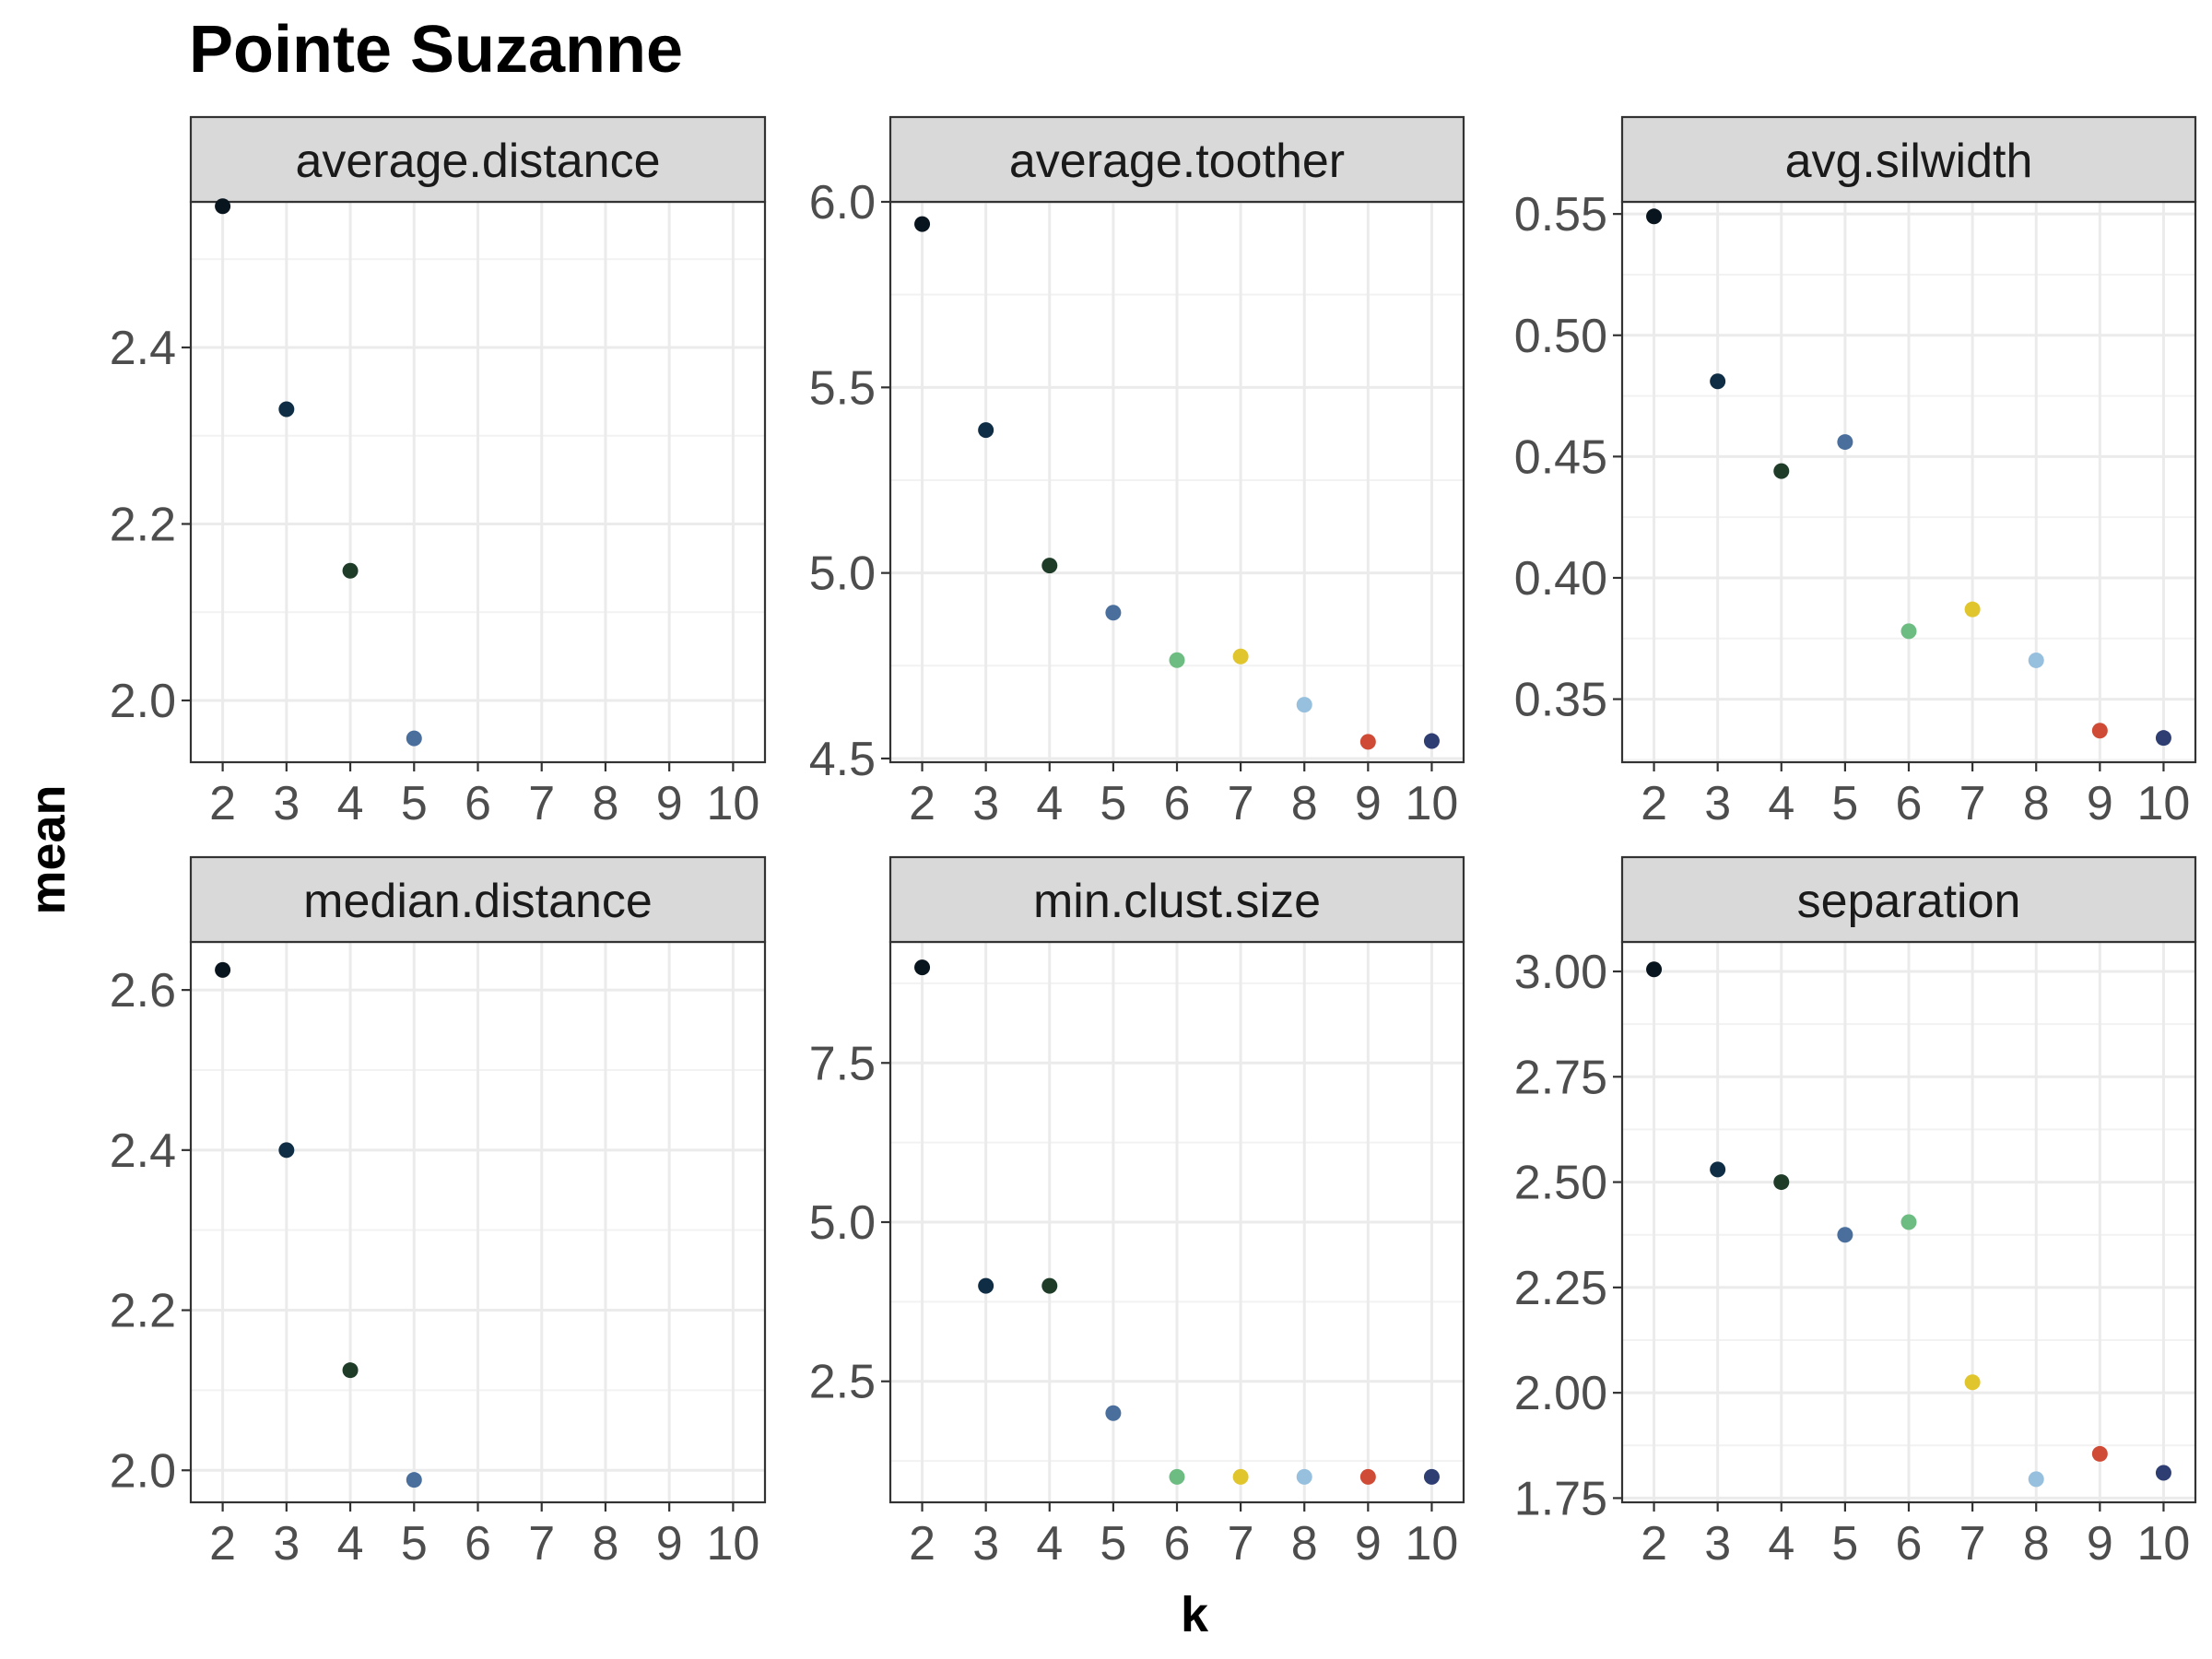 Image resolution: width=2212 pixels, height=1659 pixels. Describe the element at coordinates (1560, 336) in the screenshot. I see `y-tick-label: 0.50` at that location.